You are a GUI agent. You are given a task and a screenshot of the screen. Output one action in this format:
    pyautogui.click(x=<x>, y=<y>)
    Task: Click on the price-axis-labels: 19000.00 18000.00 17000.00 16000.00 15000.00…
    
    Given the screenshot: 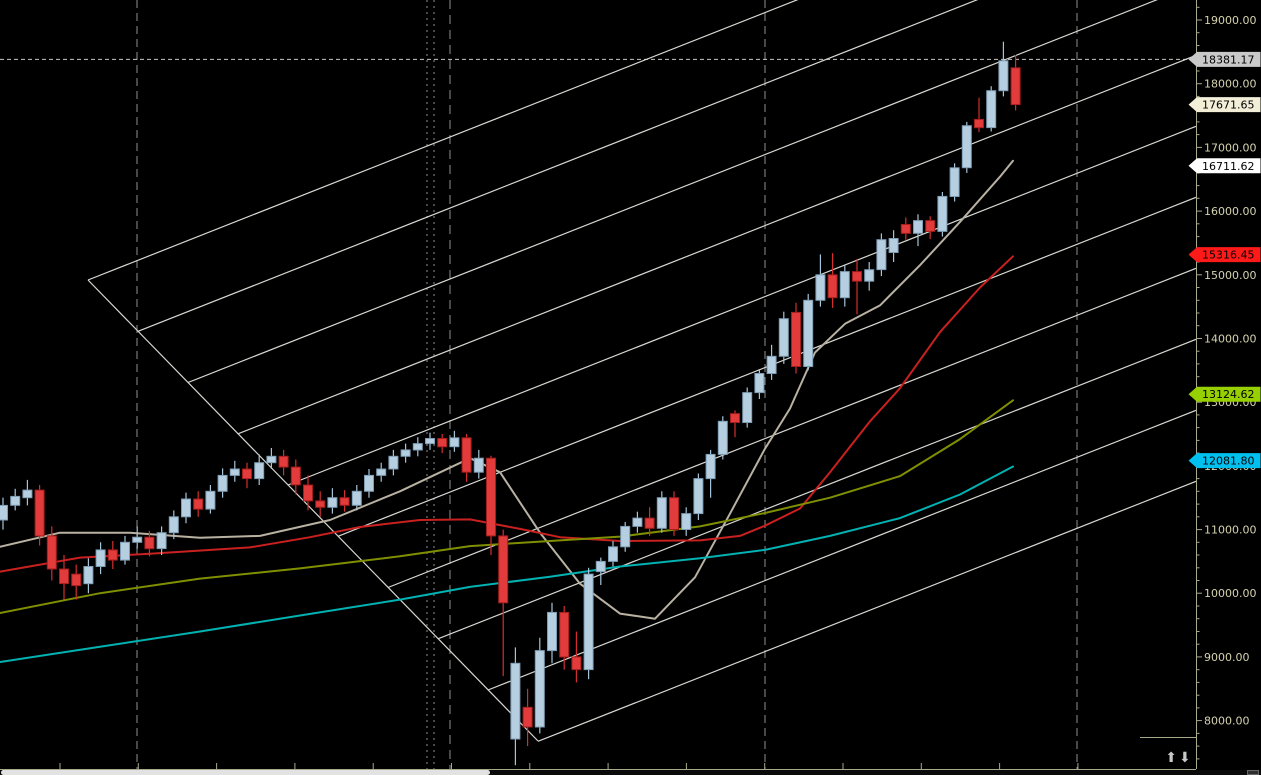 What is the action you would take?
    pyautogui.click(x=1230, y=371)
    